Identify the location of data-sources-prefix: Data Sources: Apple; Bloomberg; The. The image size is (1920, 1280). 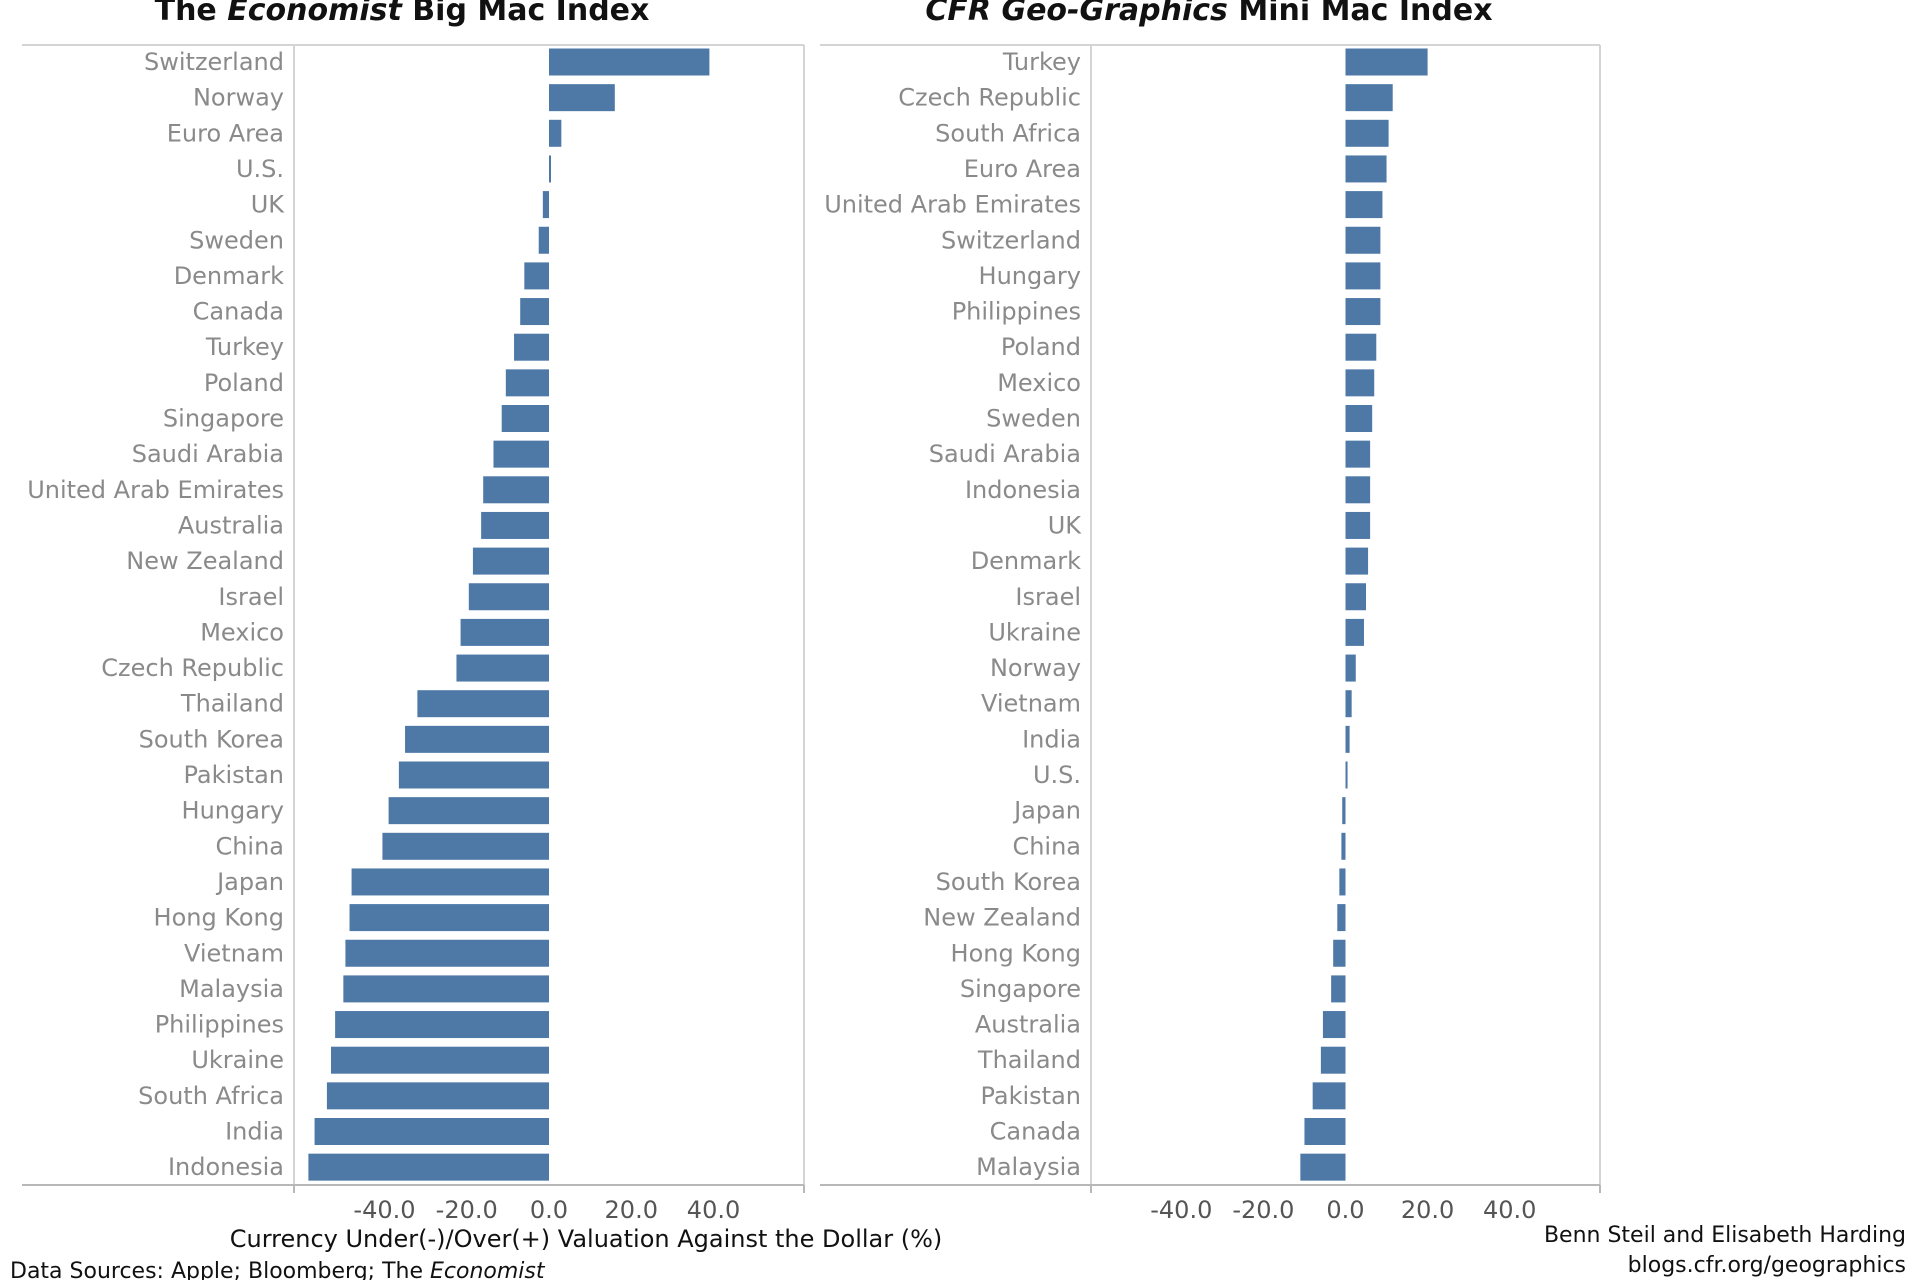
(220, 1269).